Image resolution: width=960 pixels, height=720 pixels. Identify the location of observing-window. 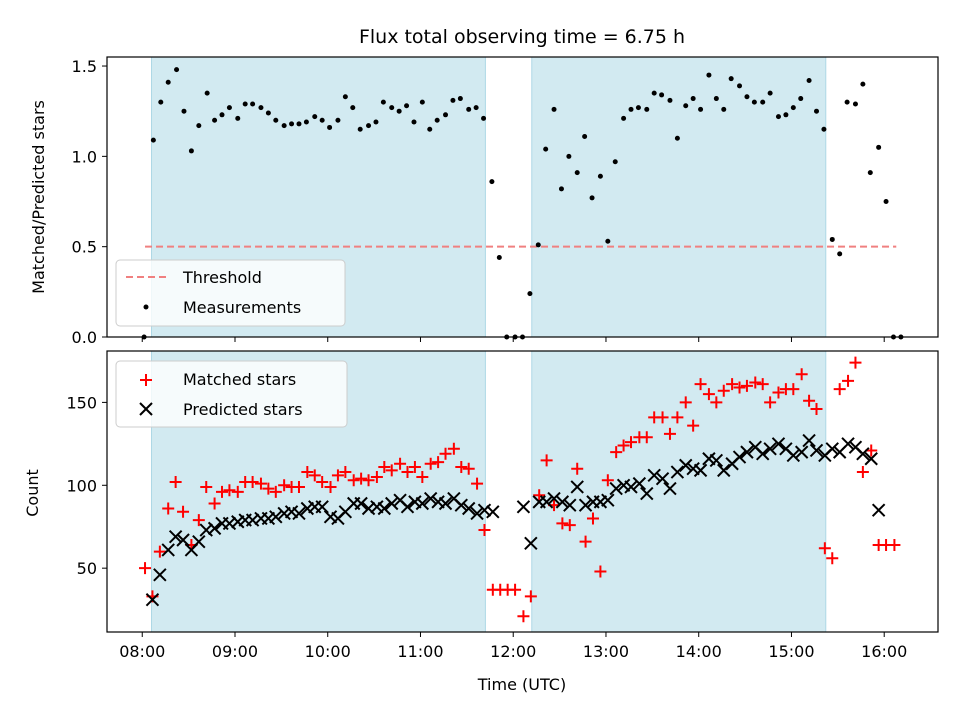
(679, 197).